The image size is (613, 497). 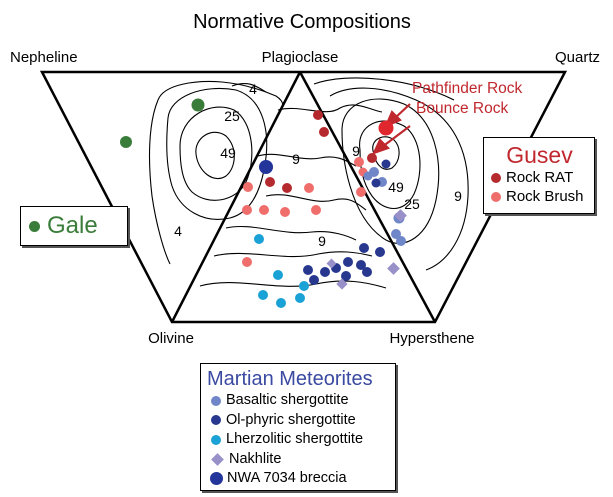 I want to click on gusev-legend-label: Rock RAT, so click(x=540, y=177).